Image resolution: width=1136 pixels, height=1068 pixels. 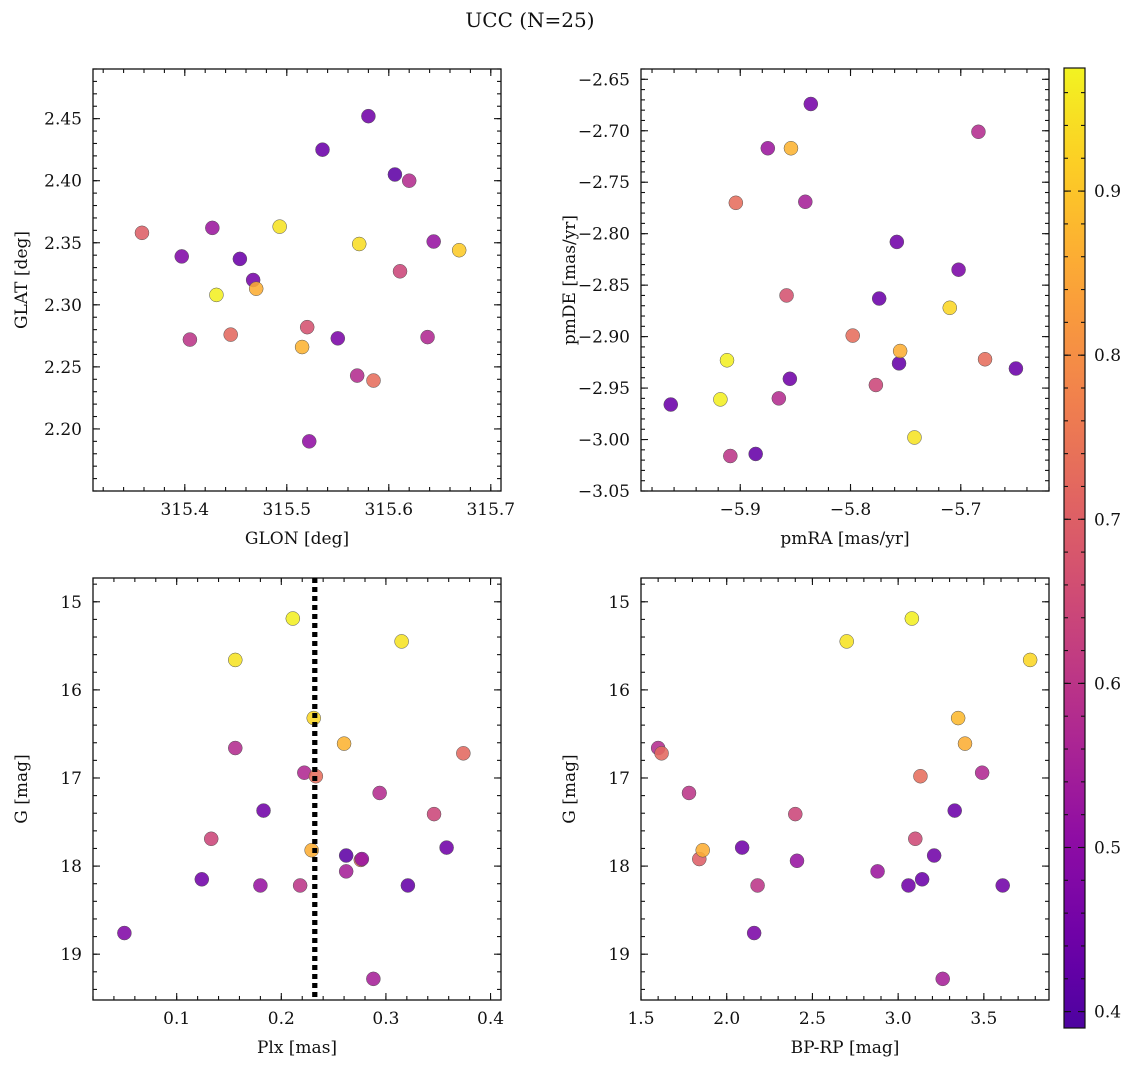 What do you see at coordinates (604, 183) in the screenshot?
I see `y-tick-label: −2.75` at bounding box center [604, 183].